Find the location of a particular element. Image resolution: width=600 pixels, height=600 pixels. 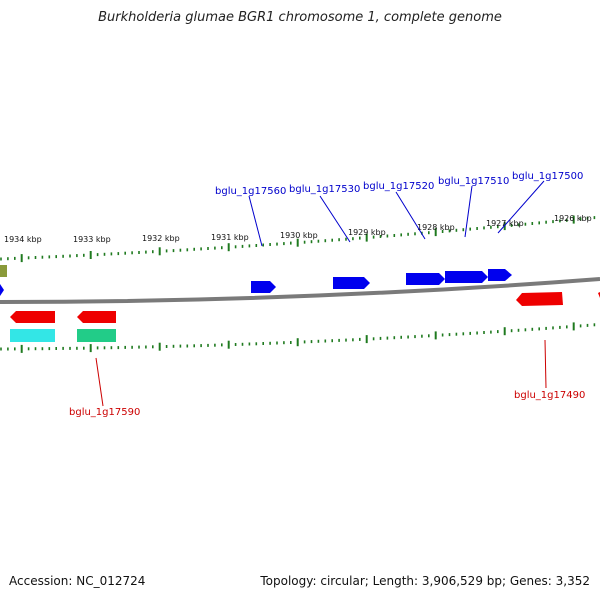

scale-label: 1926 kbp is located at coordinates (573, 218).